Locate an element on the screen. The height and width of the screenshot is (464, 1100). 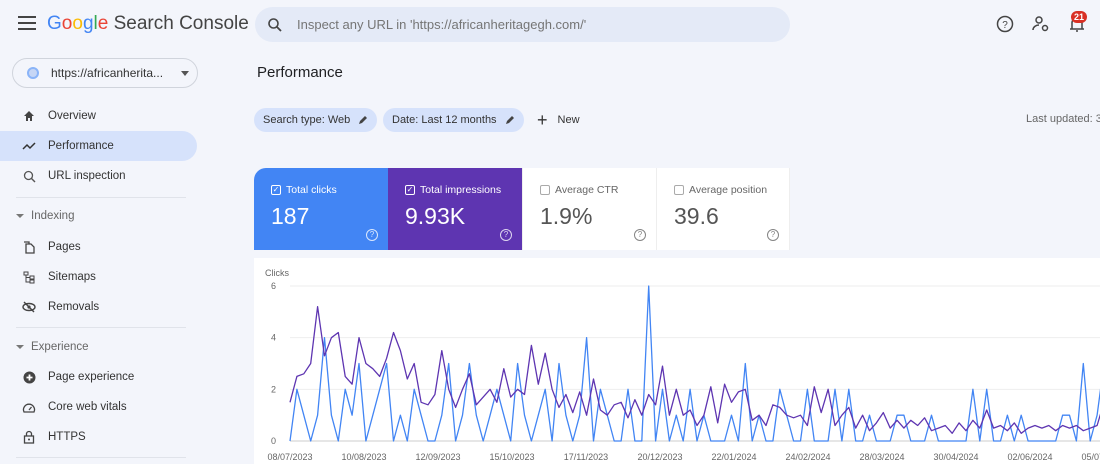
metric-label: Average CTR is located at coordinates (587, 190).